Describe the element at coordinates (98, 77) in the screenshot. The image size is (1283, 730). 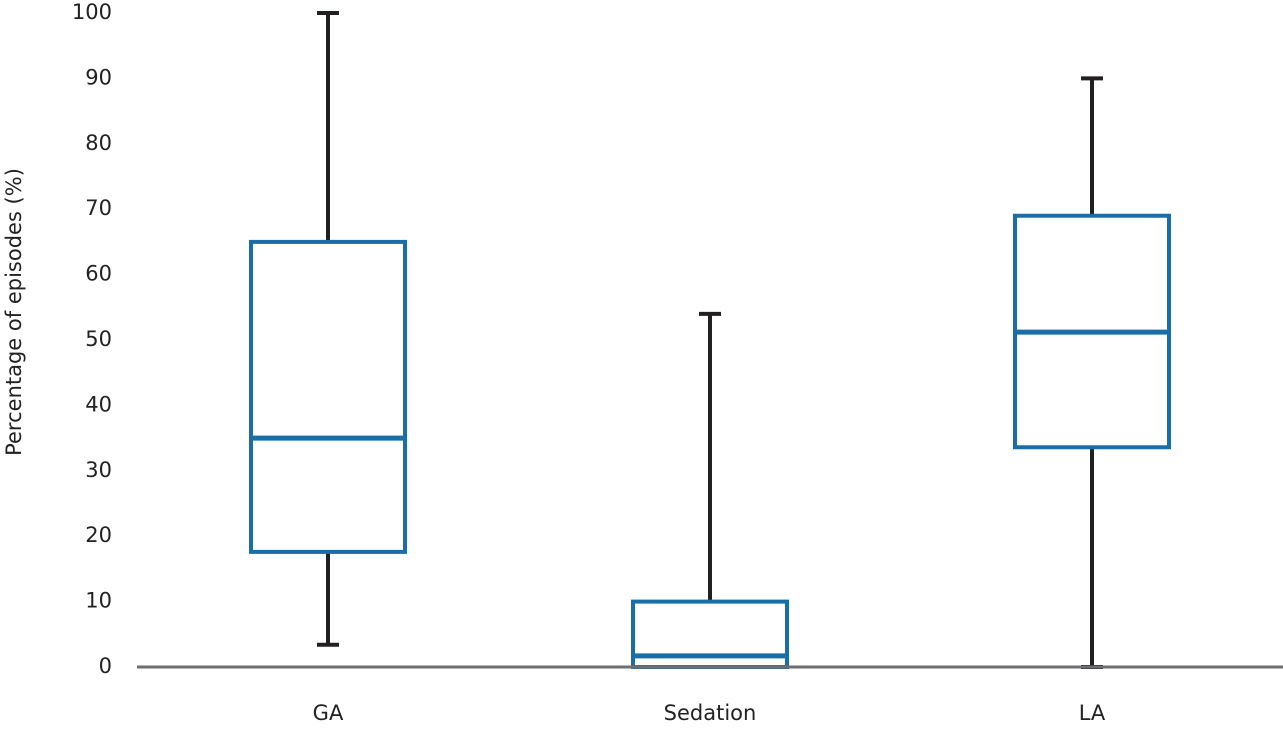
I see `y-tick-label: 90` at that location.